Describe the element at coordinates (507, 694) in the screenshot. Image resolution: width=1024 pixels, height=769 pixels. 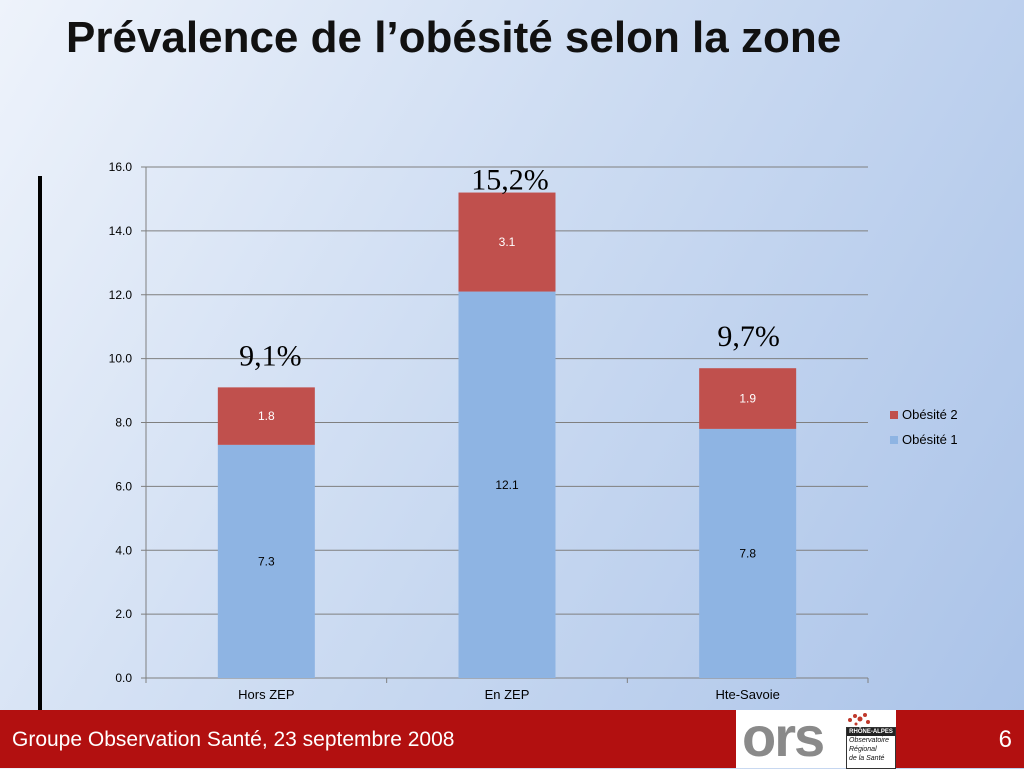
I see `x-tick-label: En ZEP` at that location.